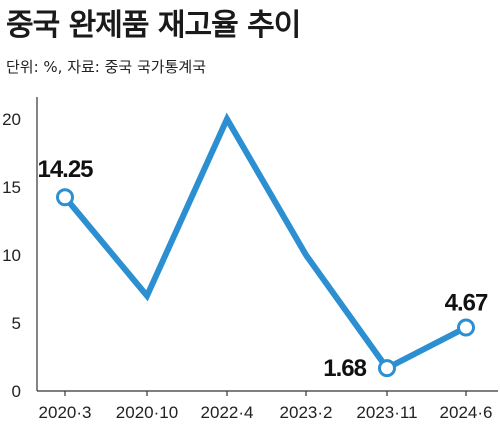 The height and width of the screenshot is (424, 500). Describe the element at coordinates (147, 412) in the screenshot. I see `x-tick-label: 2020·10` at that location.